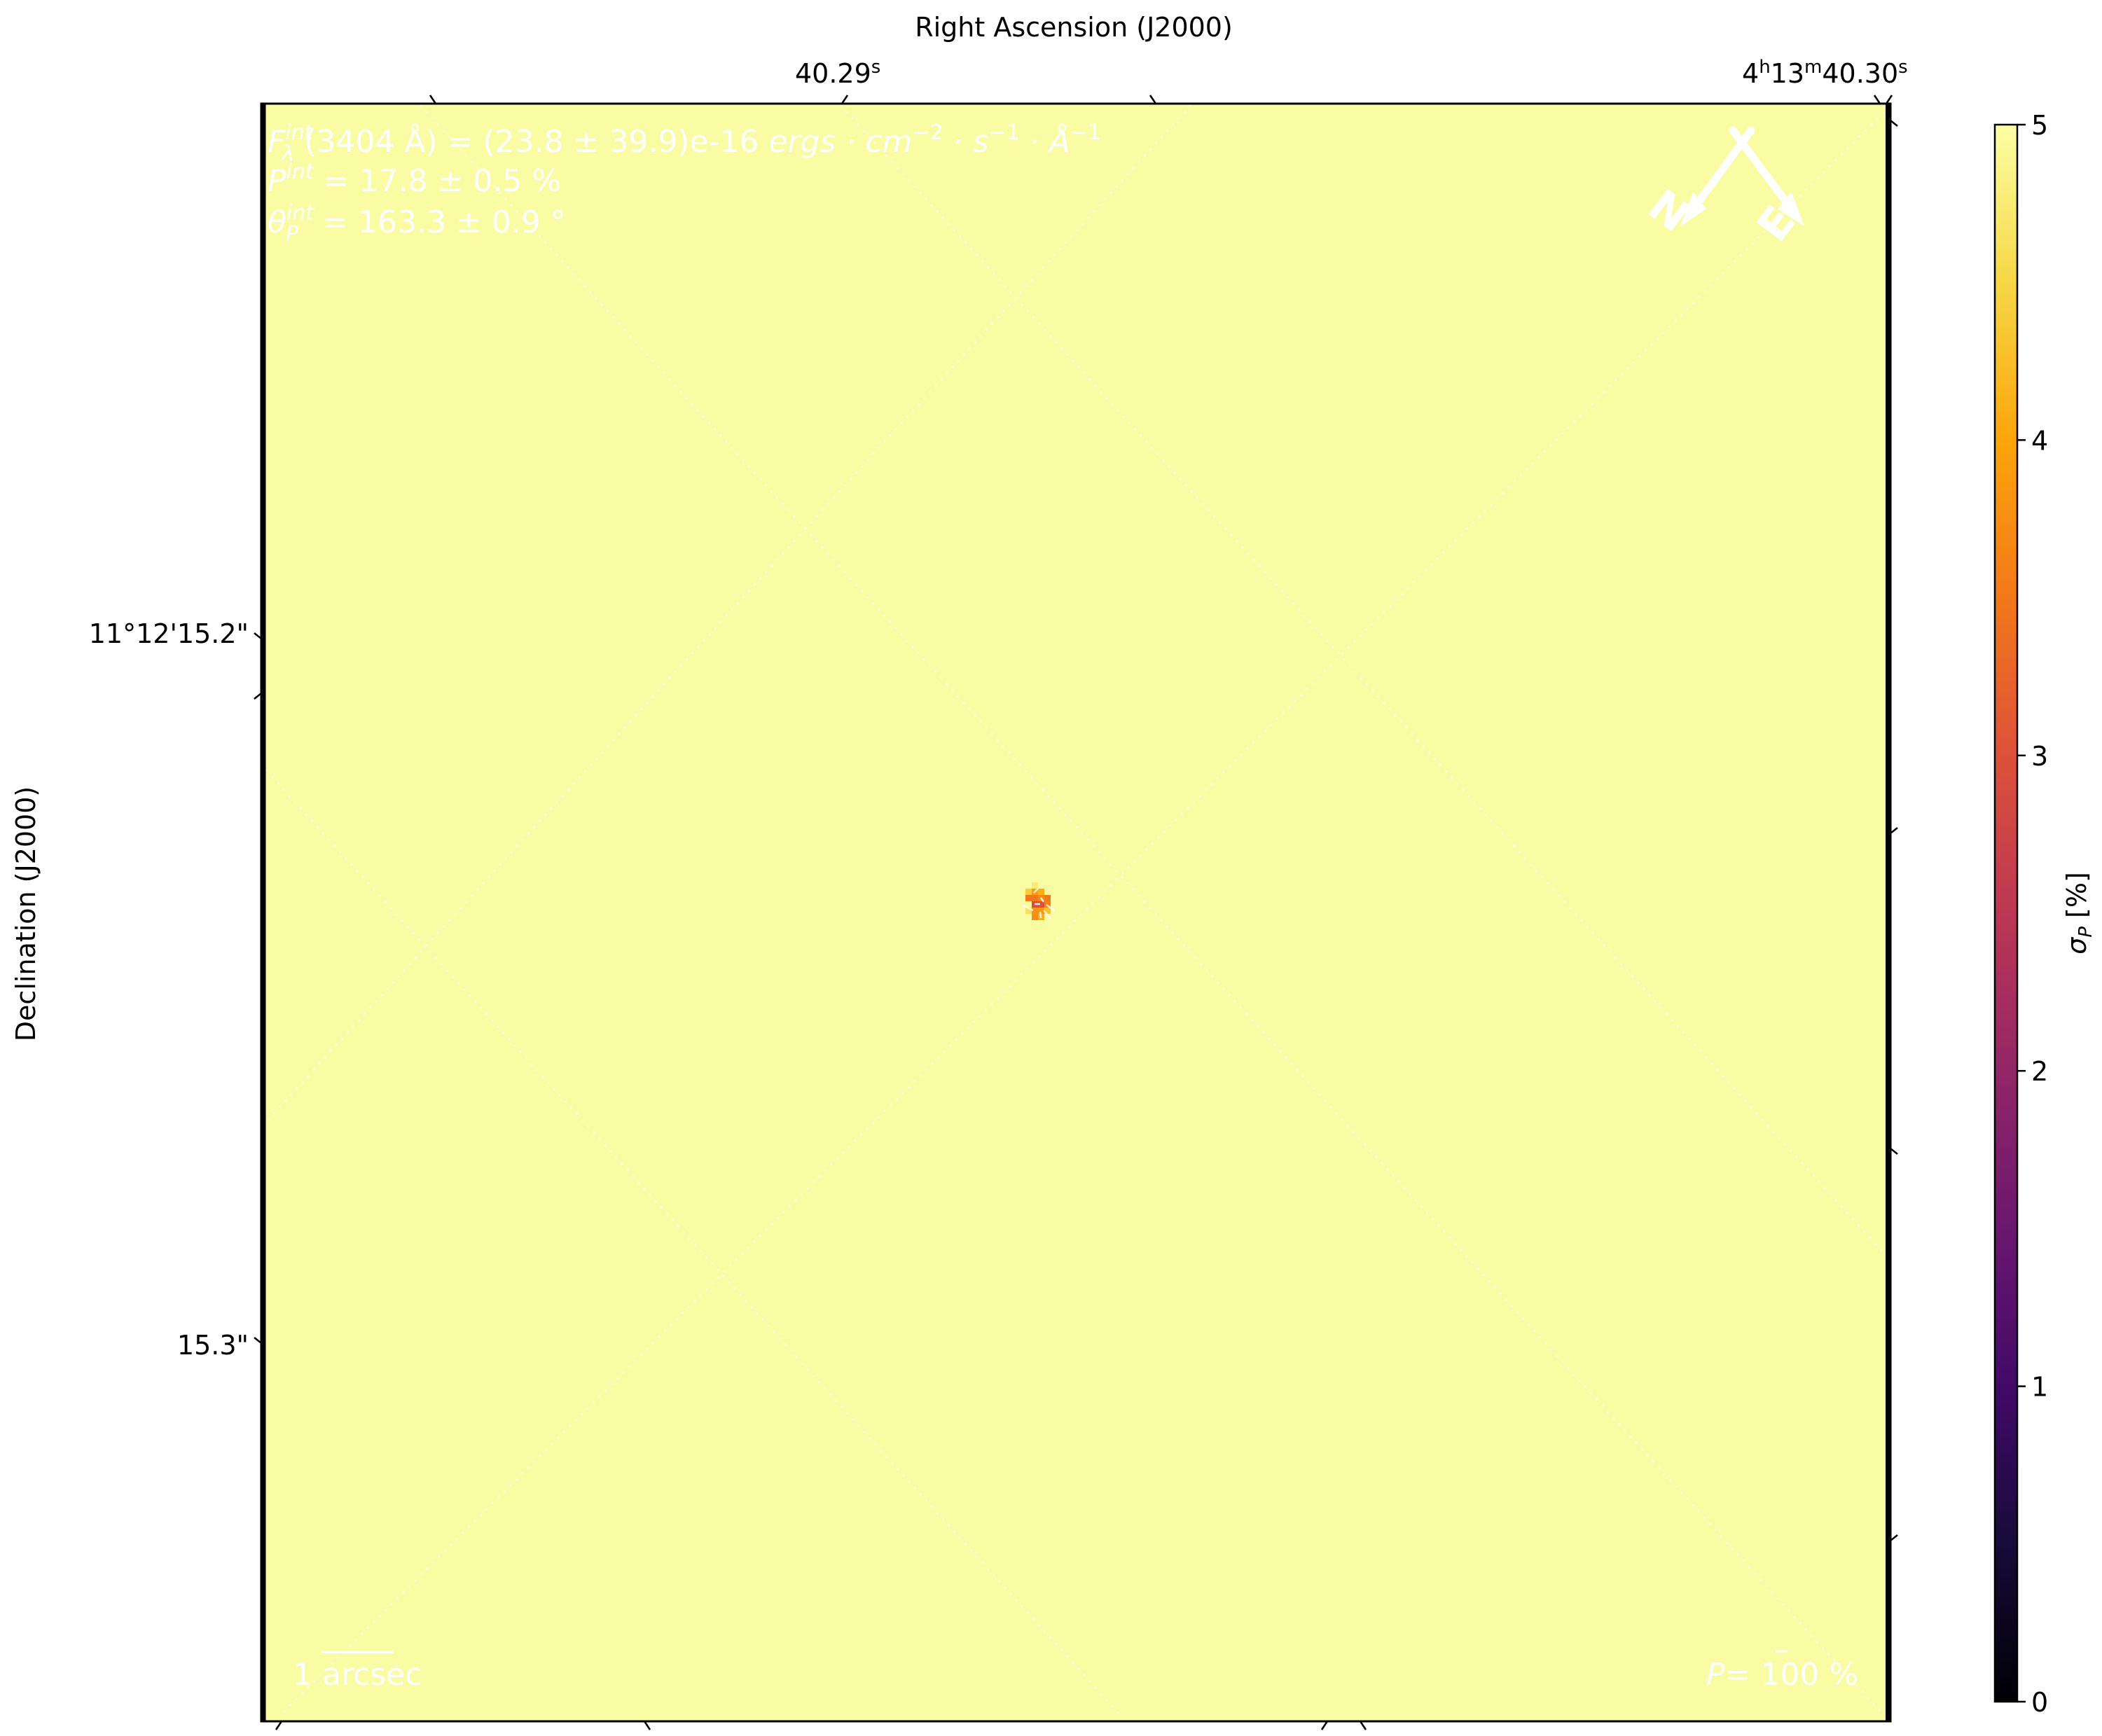 The width and height of the screenshot is (2102, 1736). What do you see at coordinates (2006, 913) in the screenshot?
I see `colorbar` at bounding box center [2006, 913].